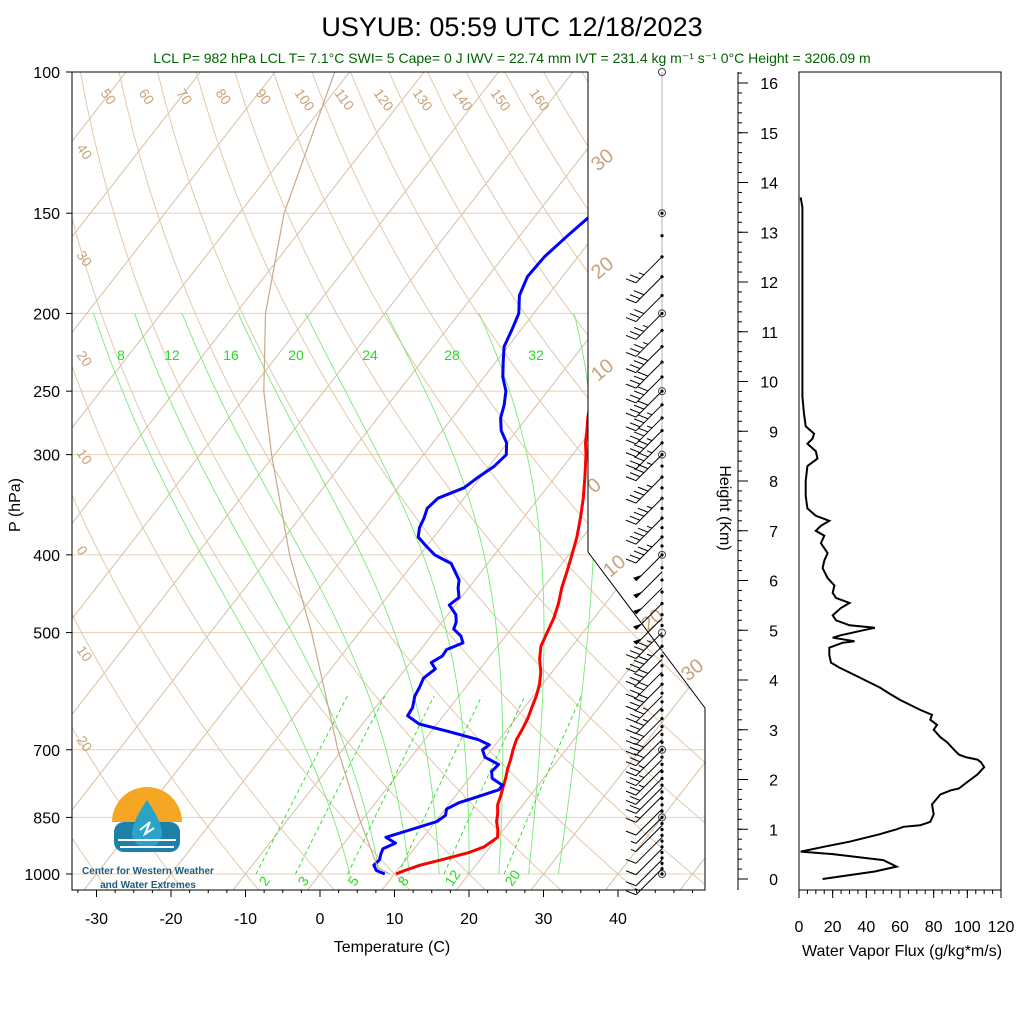 The image size is (1024, 1024). What do you see at coordinates (724, 507) in the screenshot?
I see `height-axis-label: Height (Km)` at bounding box center [724, 507].